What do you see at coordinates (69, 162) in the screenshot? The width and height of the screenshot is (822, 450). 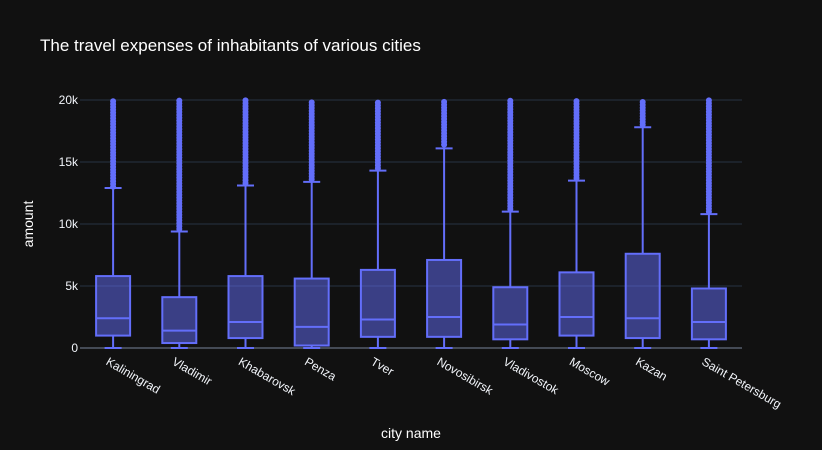 I see `y-tick-label: 15k` at bounding box center [69, 162].